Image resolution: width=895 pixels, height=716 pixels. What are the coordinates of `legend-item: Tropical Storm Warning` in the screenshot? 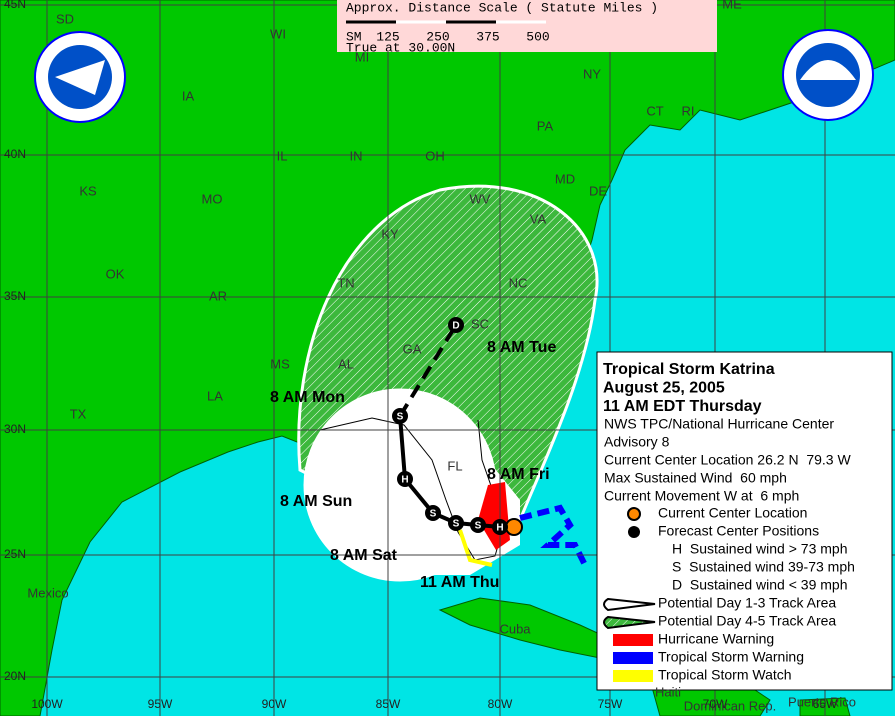 It's located at (731, 657).